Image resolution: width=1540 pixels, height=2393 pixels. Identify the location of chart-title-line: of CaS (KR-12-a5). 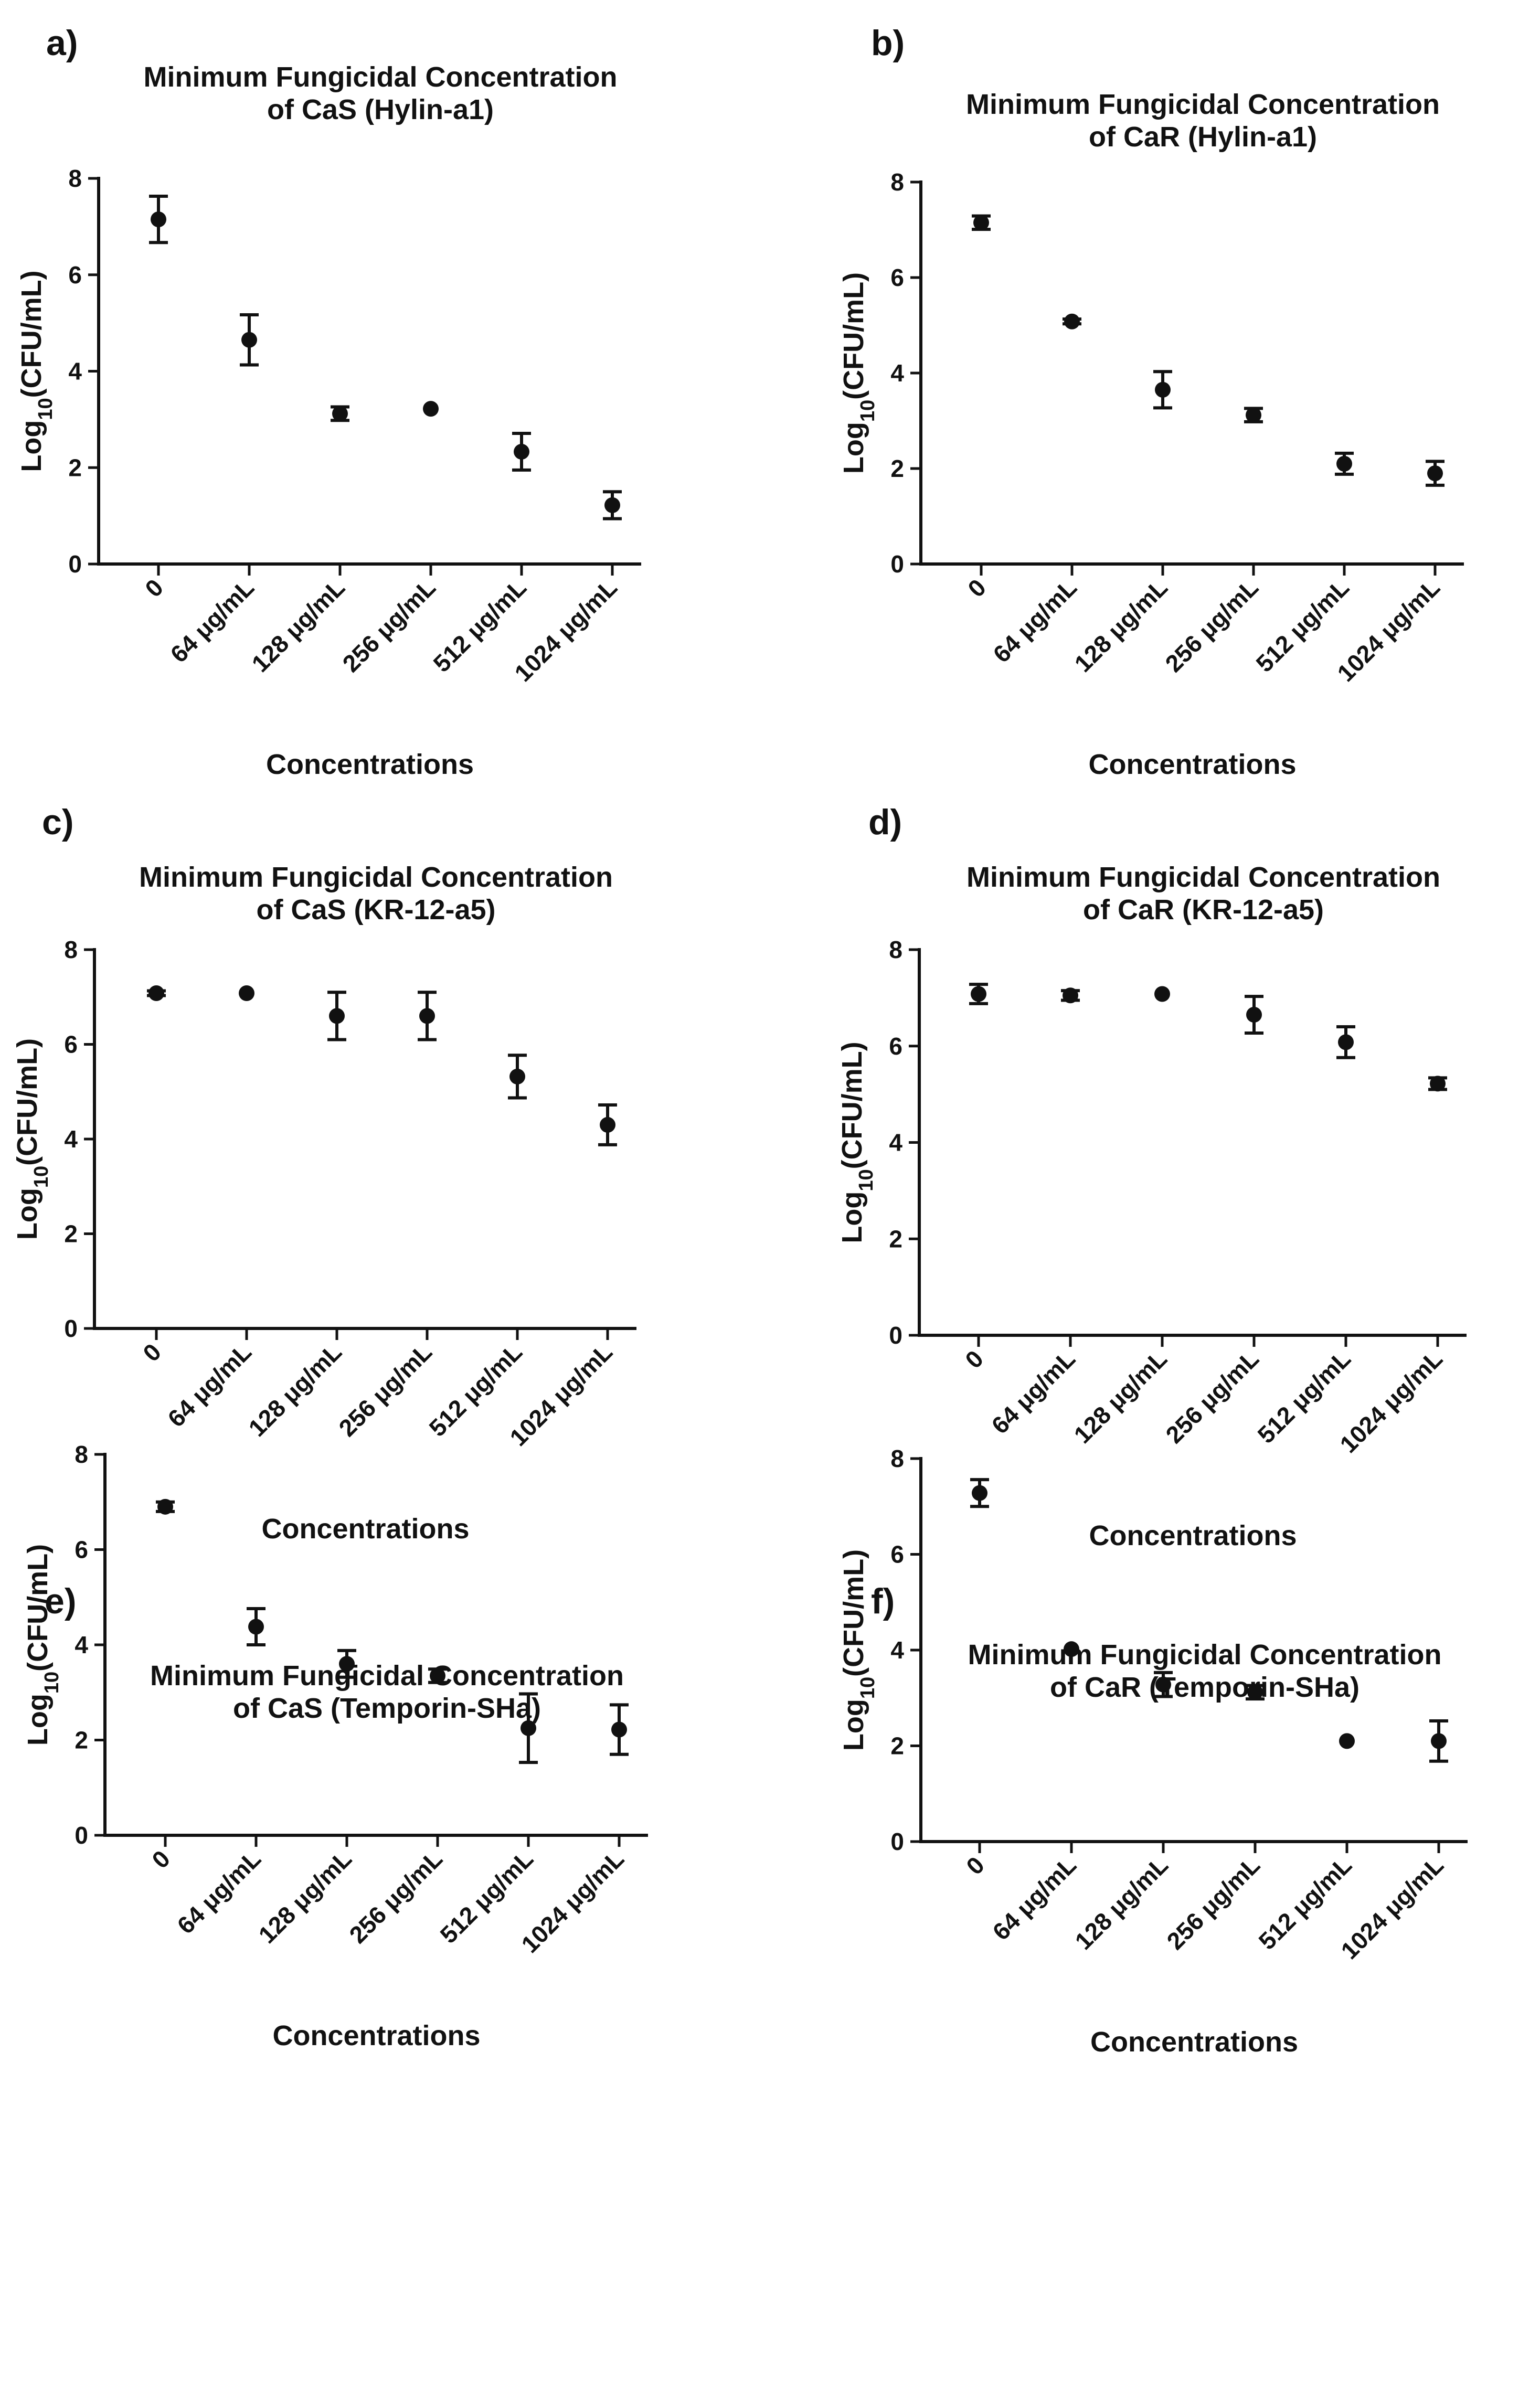
(375, 910).